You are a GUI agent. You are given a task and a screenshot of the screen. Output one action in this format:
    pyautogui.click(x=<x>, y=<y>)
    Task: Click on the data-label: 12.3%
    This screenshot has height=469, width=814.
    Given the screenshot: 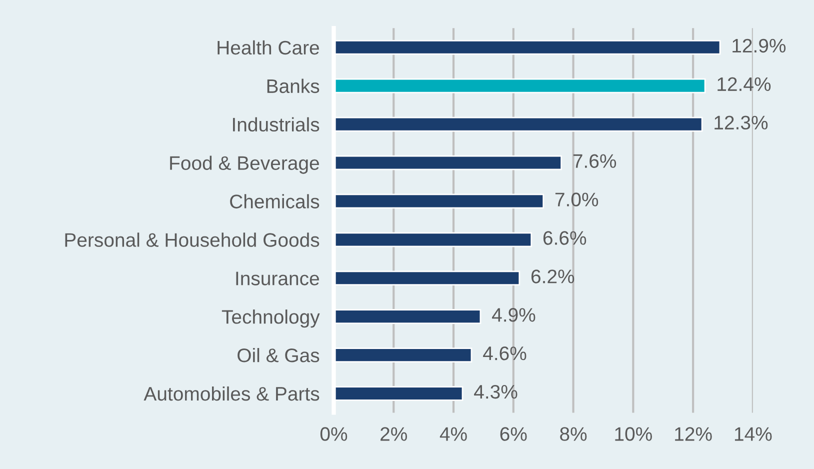 What is the action you would take?
    pyautogui.click(x=741, y=123)
    